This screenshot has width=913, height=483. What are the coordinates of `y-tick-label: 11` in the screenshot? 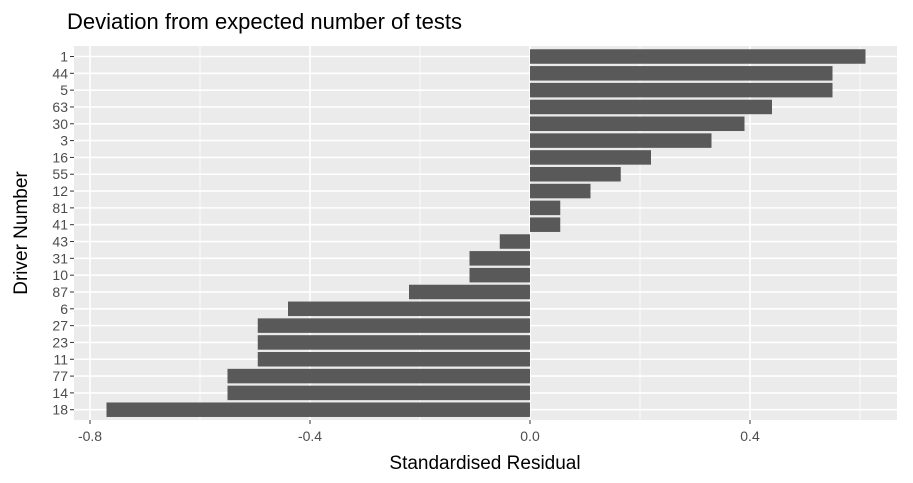 It's located at (60, 359).